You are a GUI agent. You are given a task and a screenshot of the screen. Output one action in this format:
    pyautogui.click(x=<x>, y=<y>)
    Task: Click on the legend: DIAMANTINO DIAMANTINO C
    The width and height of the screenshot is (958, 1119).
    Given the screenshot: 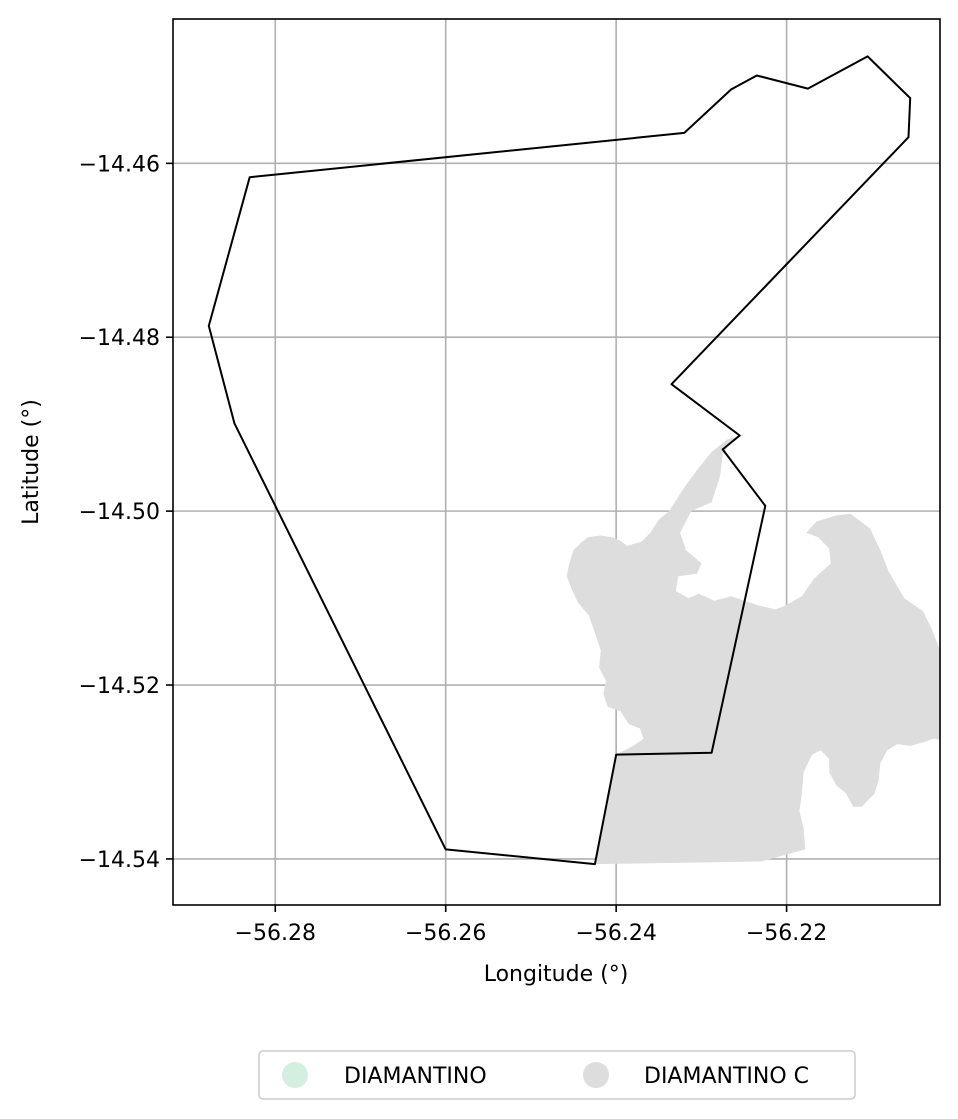 What is the action you would take?
    pyautogui.click(x=557, y=1075)
    